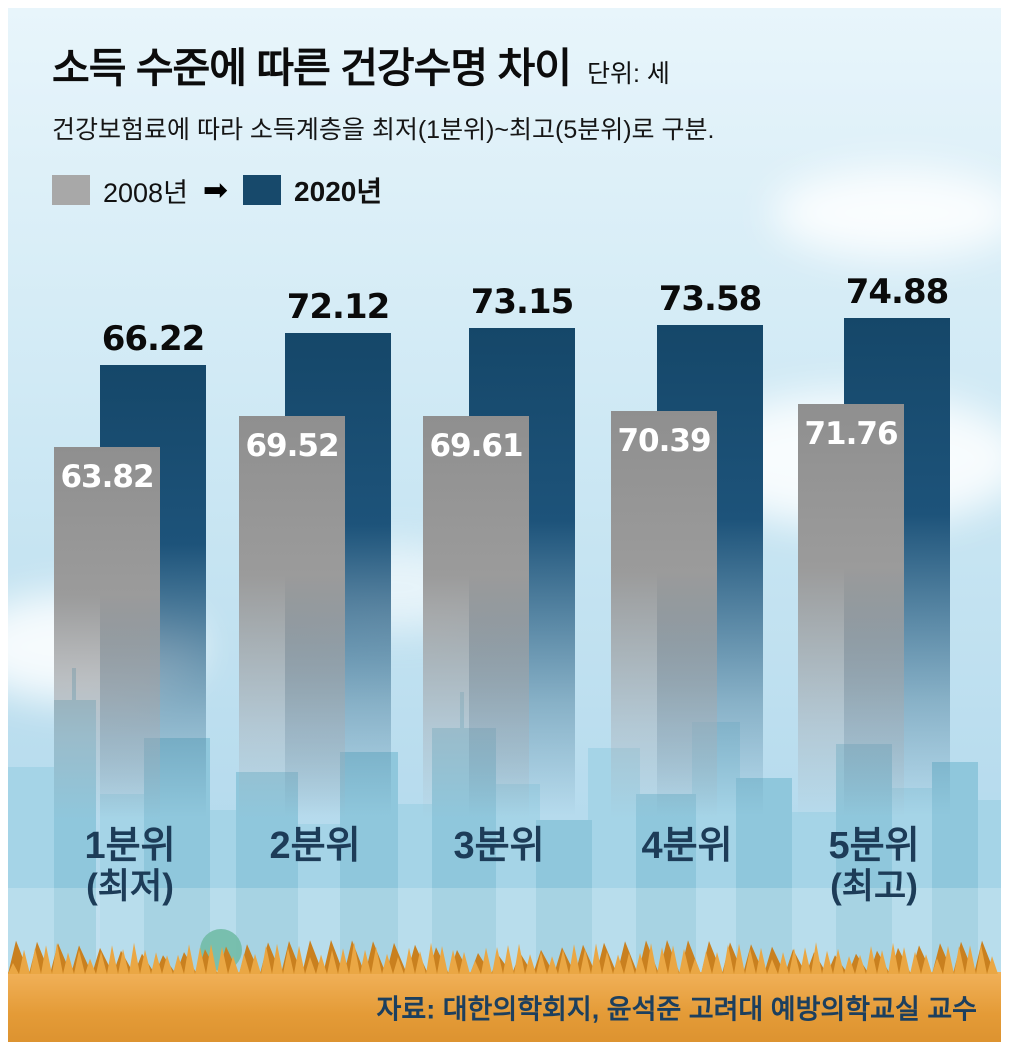 This screenshot has height=1054, width=1009. I want to click on value-label-2020: 74.88, so click(897, 292).